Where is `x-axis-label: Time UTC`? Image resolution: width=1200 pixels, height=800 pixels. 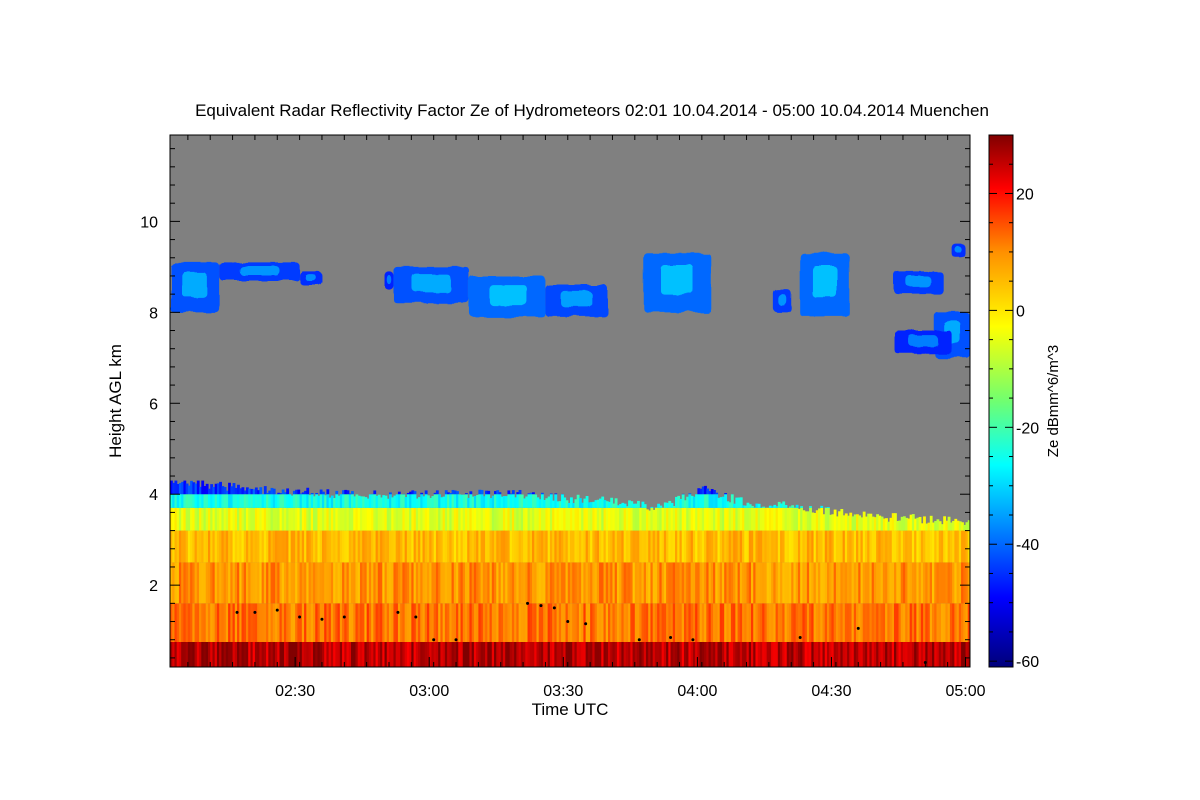
x-axis-label: Time UTC is located at coordinates (570, 709).